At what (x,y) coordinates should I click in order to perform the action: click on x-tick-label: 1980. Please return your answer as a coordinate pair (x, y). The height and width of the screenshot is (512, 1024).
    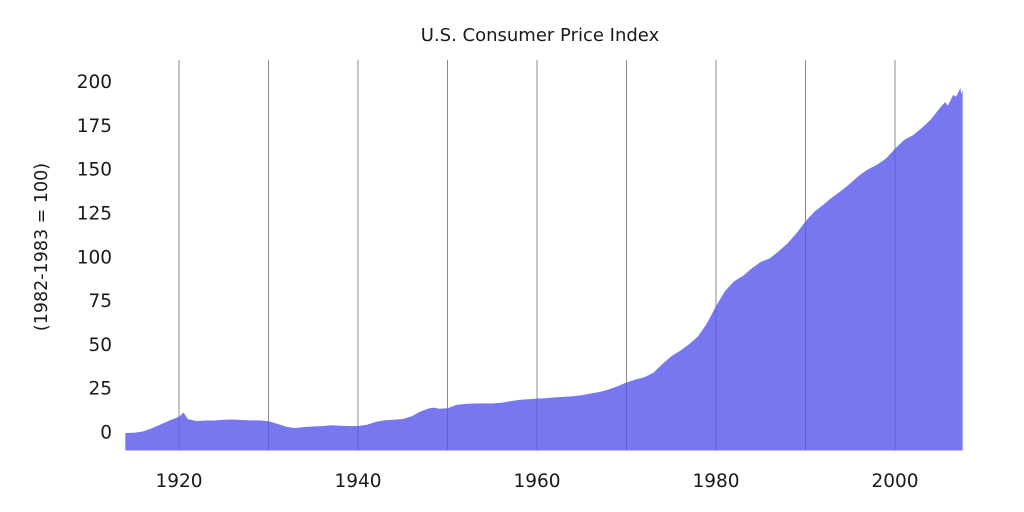
    Looking at the image, I should click on (715, 481).